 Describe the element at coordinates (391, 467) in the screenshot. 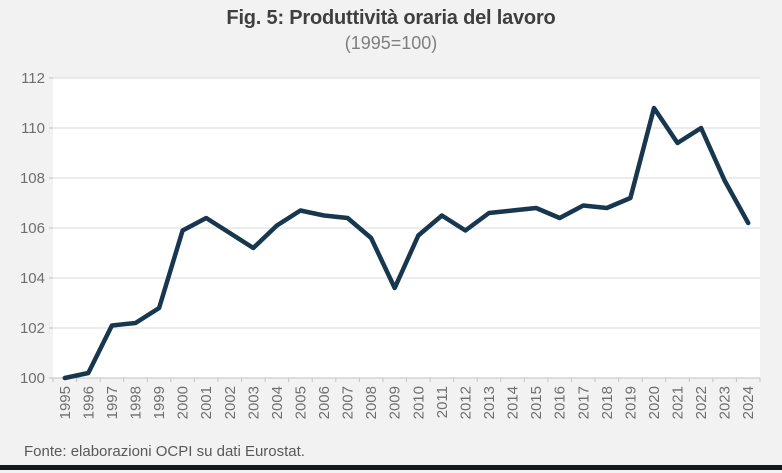

I see `bottom-accent-bar` at that location.